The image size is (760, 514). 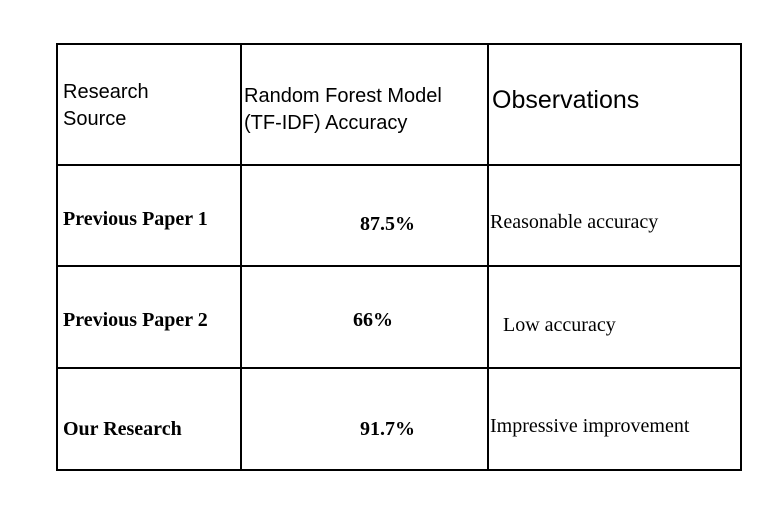 I want to click on row-source: Our Research, so click(x=122, y=429).